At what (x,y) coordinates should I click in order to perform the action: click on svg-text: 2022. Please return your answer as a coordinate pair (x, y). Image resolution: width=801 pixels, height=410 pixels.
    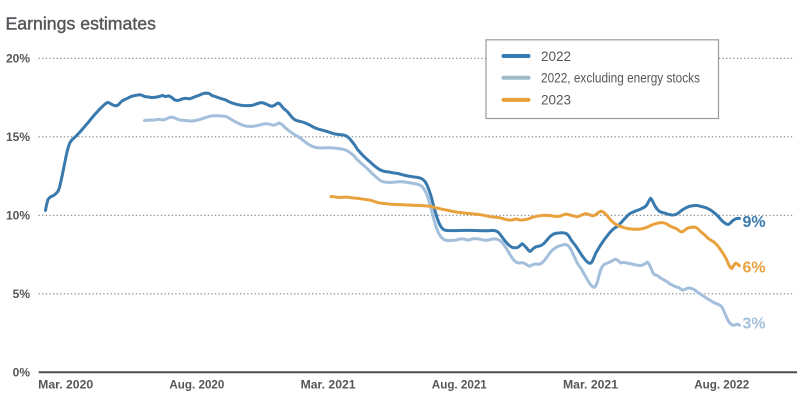
    Looking at the image, I should click on (556, 56).